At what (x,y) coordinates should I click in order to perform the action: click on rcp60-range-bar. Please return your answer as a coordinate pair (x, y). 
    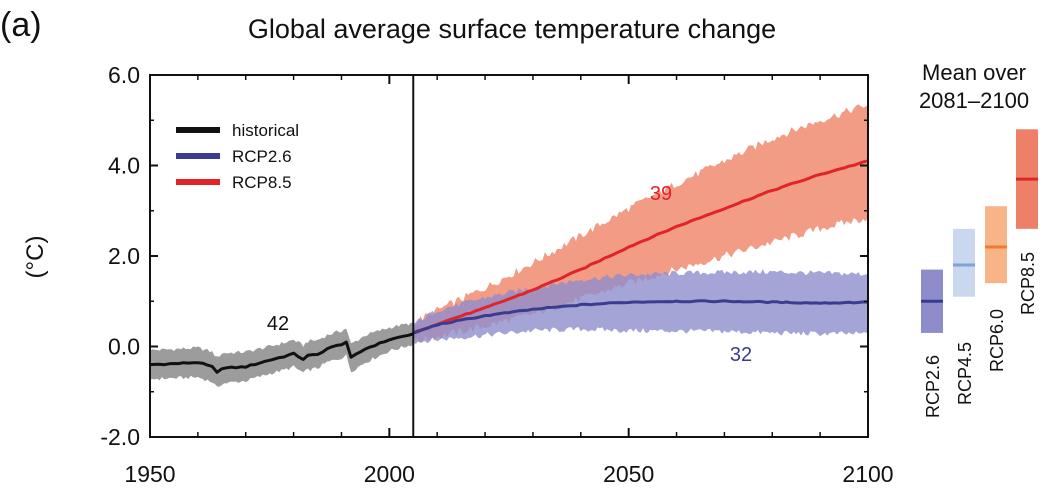
    Looking at the image, I should click on (996, 245).